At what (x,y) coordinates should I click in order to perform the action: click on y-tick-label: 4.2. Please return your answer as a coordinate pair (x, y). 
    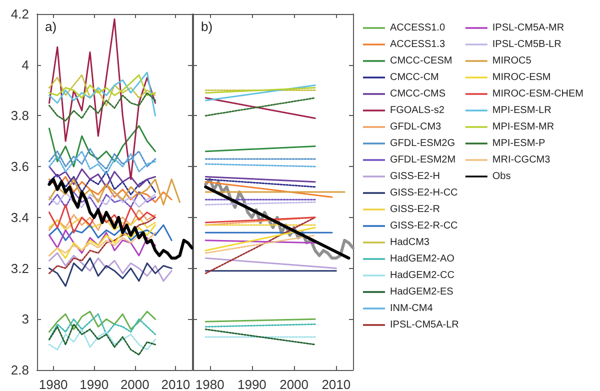
    Looking at the image, I should click on (19, 14).